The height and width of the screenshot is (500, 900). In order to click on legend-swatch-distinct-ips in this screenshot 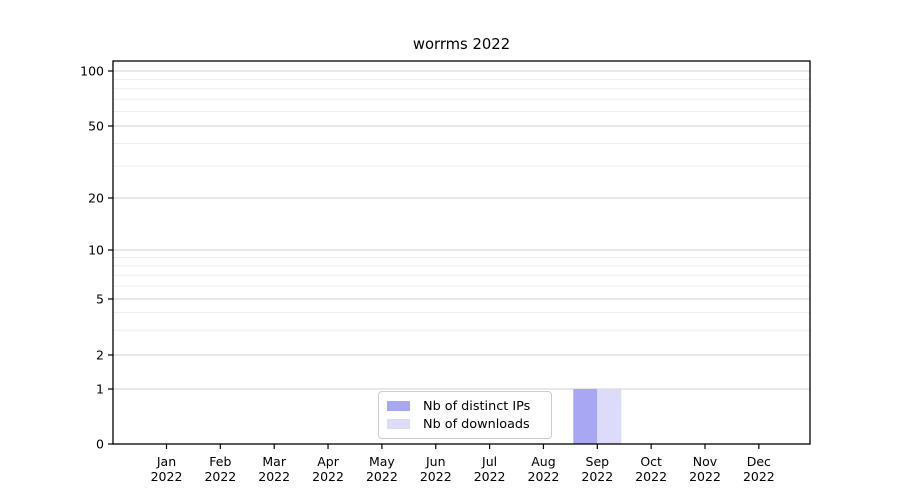, I will do `click(398, 406)`.